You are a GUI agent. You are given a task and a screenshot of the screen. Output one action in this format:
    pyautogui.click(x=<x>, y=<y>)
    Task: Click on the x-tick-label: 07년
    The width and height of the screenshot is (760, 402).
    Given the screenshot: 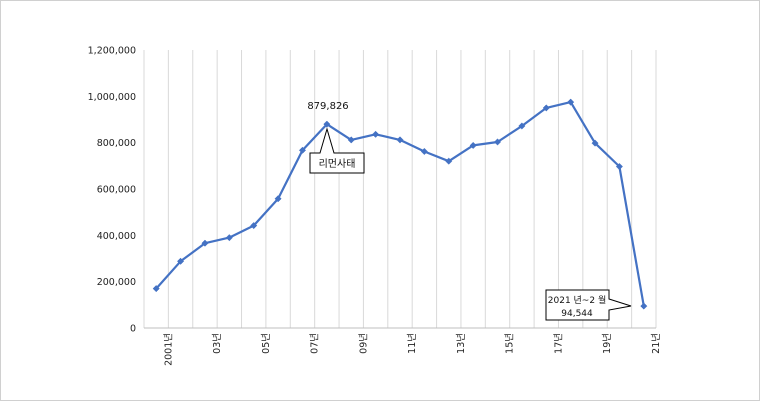 What is the action you would take?
    pyautogui.click(x=315, y=343)
    